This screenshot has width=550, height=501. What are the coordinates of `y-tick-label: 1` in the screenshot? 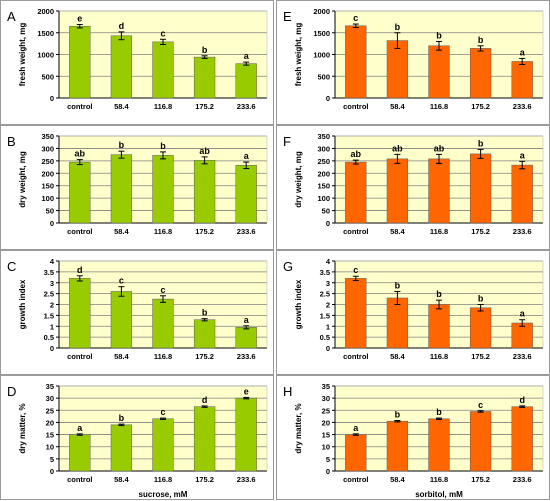 It's located at (328, 326).